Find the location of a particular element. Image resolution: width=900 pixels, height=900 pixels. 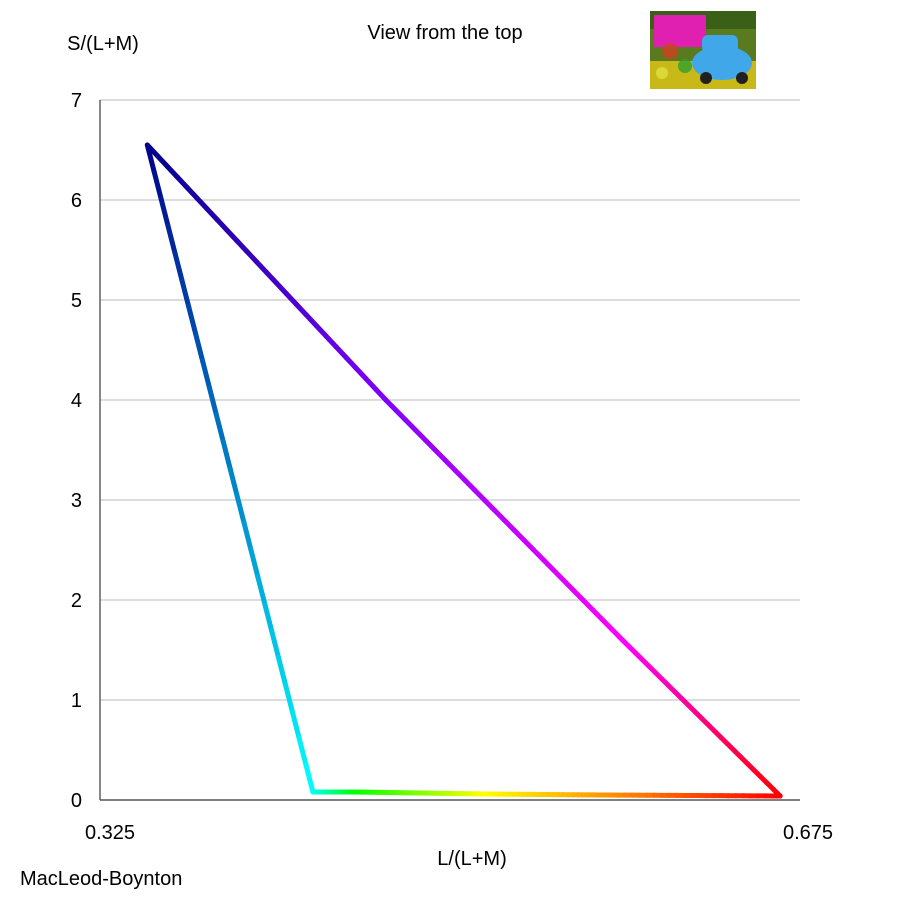

y-tick-labels: 0 1 2 3 4 5 6 7 is located at coordinates (76, 451).